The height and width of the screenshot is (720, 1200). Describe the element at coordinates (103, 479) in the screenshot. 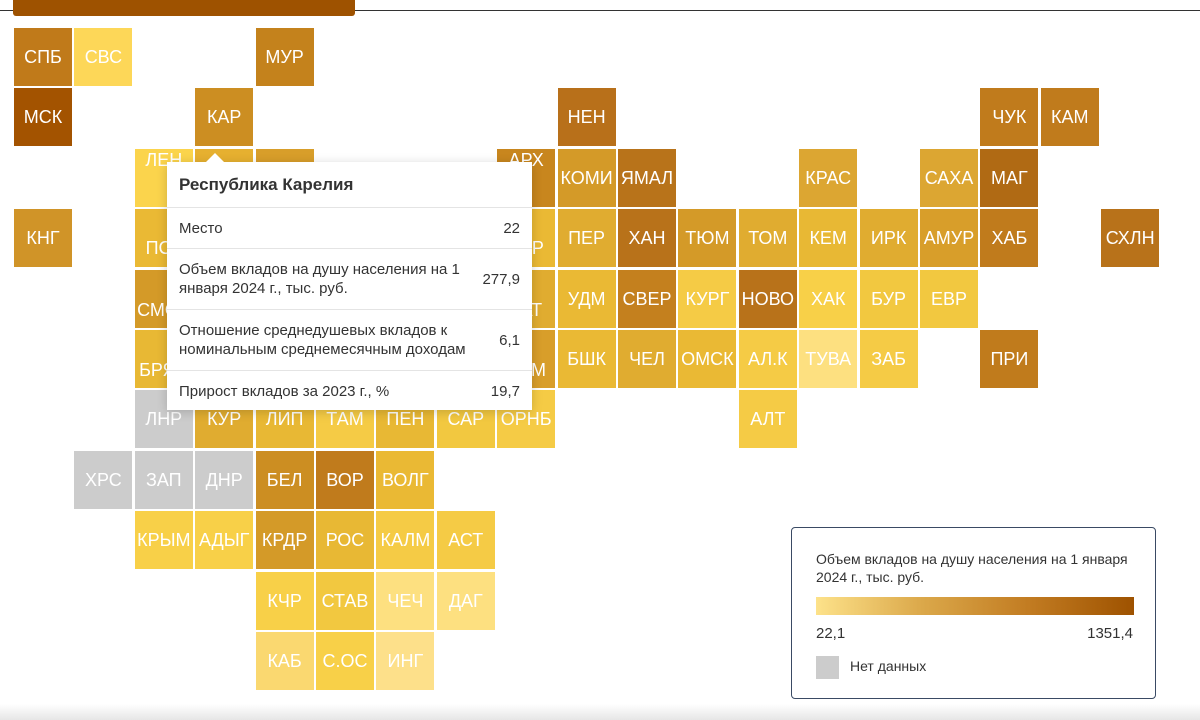

I see `region-tile: ХРС` at that location.